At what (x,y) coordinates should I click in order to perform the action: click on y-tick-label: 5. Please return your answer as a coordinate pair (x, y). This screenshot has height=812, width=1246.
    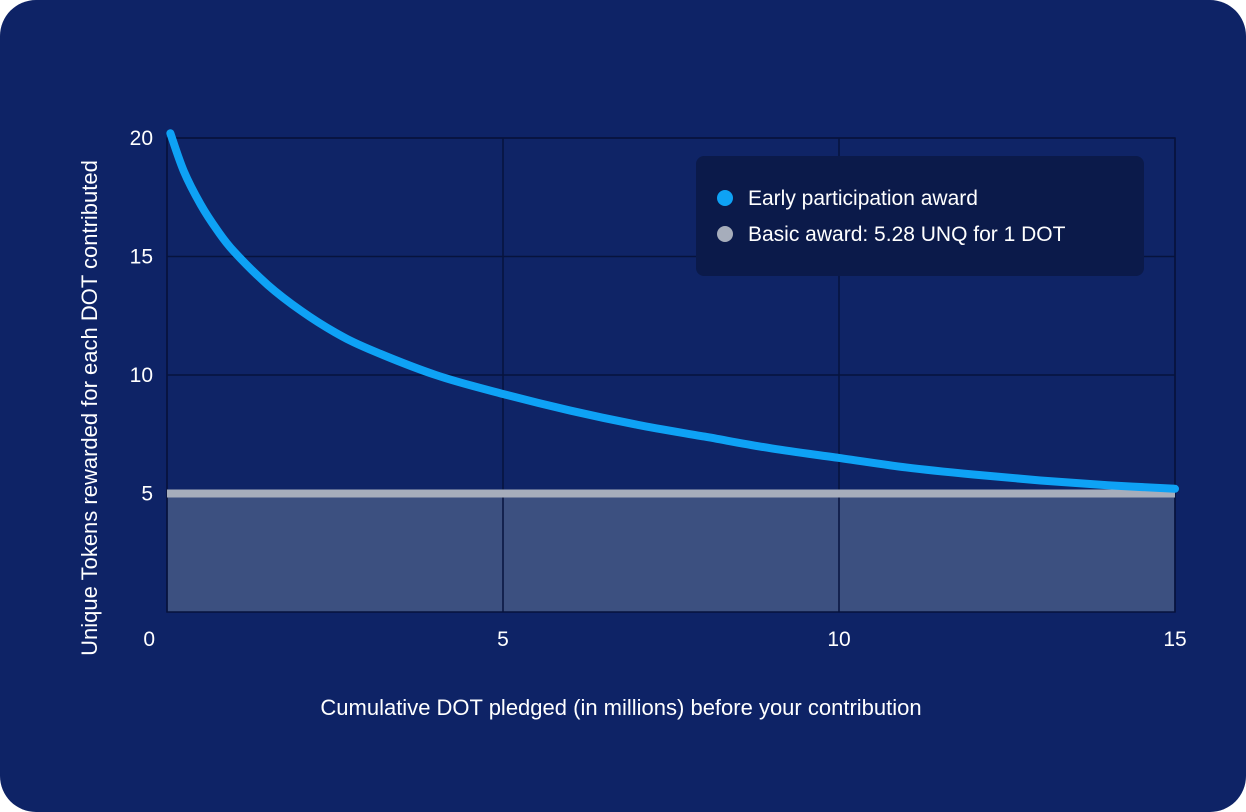
    Looking at the image, I should click on (147, 494).